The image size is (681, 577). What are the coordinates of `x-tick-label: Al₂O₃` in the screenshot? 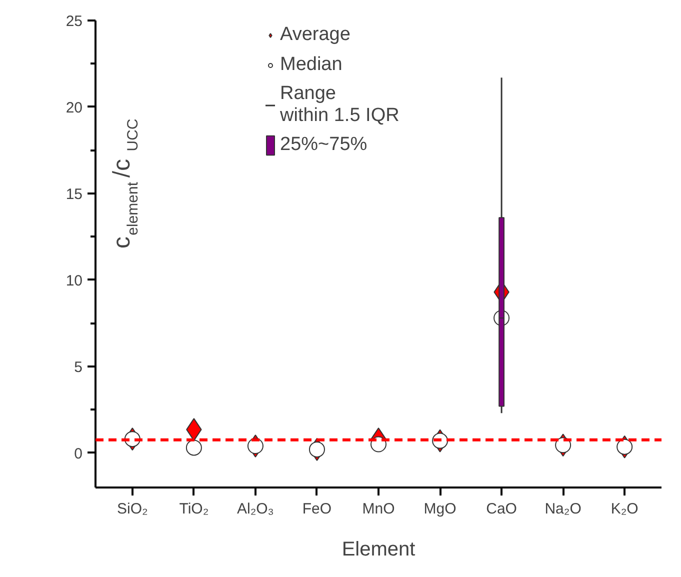 It's located at (255, 509).